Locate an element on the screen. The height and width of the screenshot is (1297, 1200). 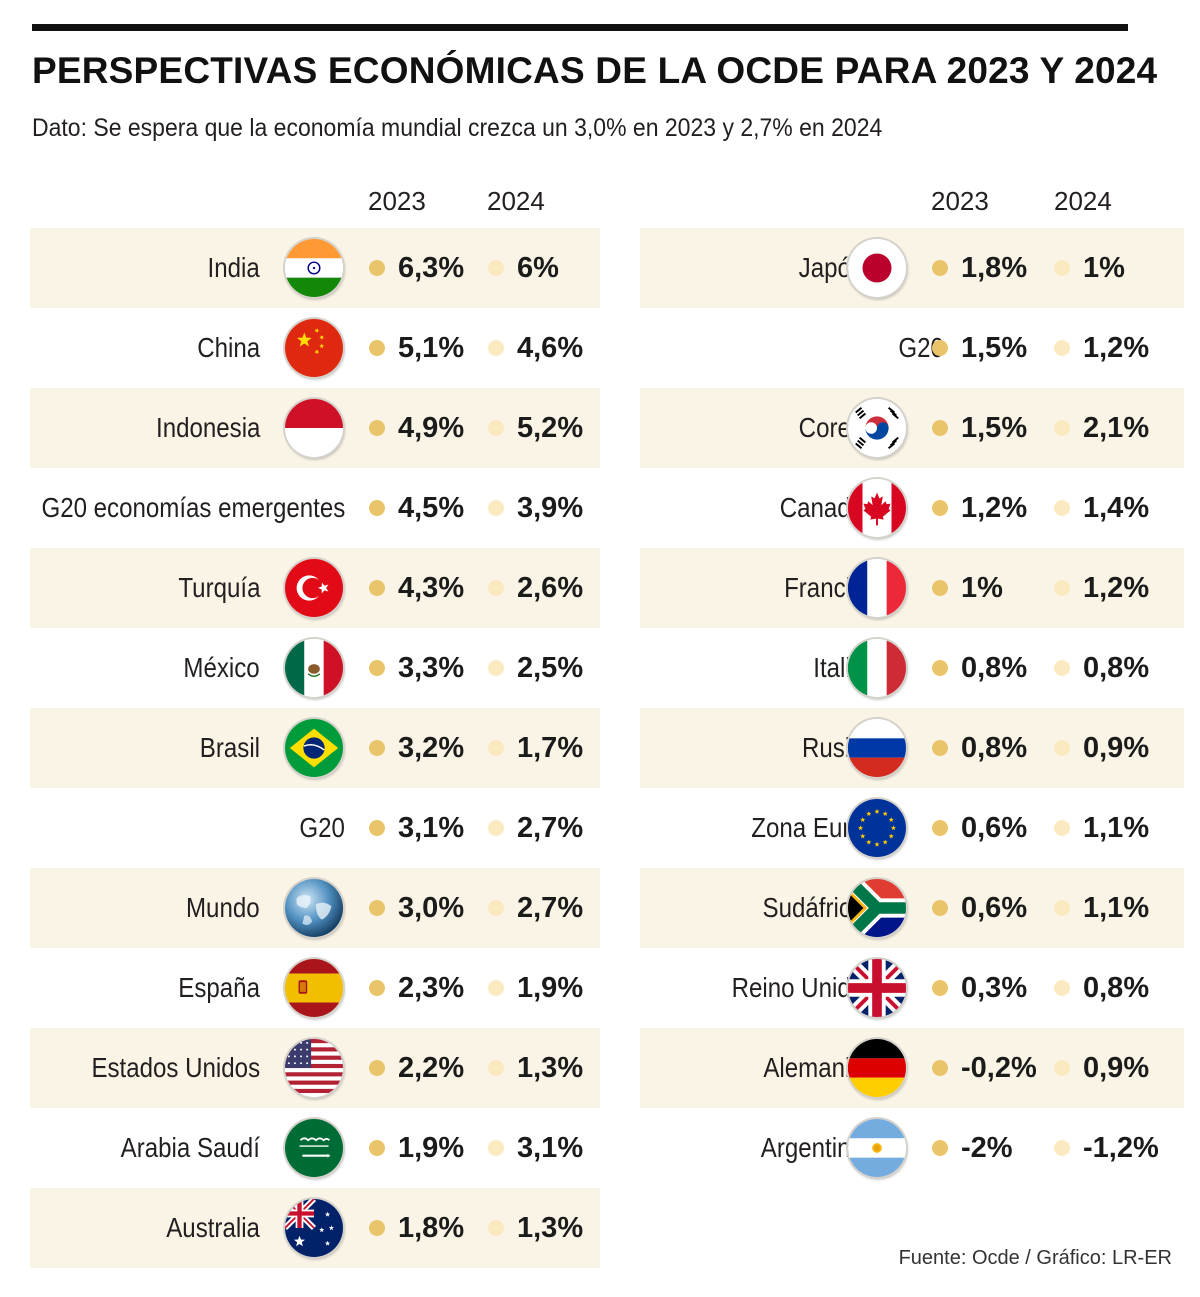
row-label: Zona Euro is located at coordinates (807, 827).